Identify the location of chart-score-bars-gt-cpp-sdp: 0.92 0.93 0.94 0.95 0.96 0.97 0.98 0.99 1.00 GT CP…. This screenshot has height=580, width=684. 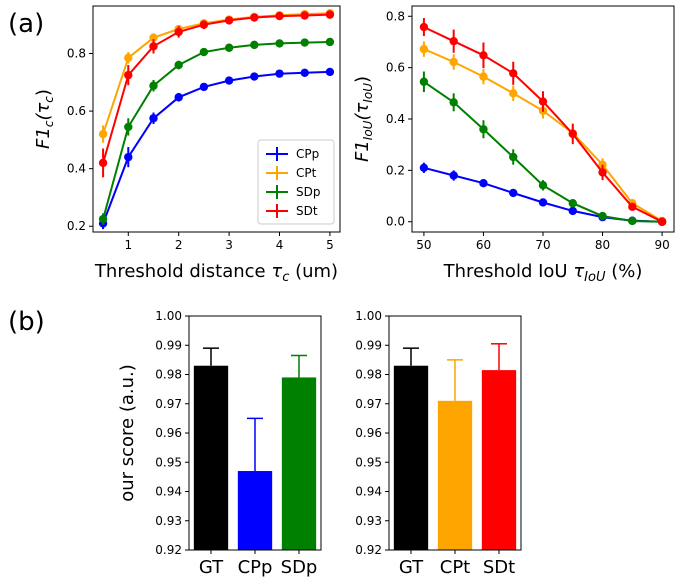
(219, 443).